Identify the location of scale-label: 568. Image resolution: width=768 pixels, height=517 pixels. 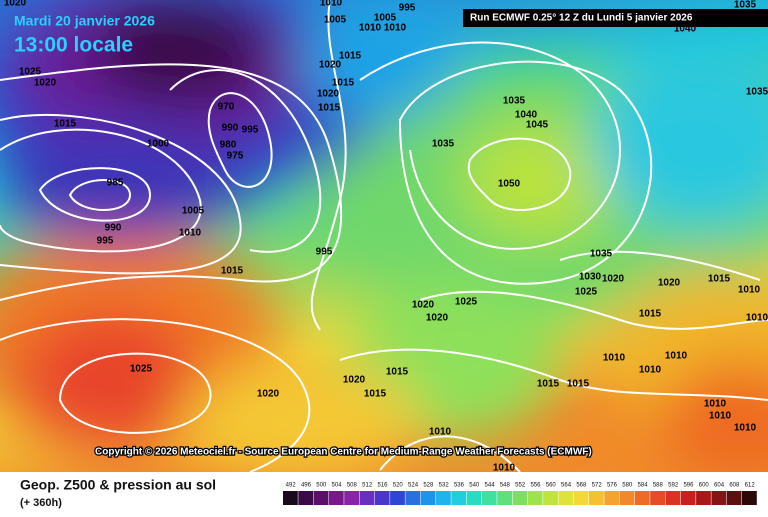
(581, 486).